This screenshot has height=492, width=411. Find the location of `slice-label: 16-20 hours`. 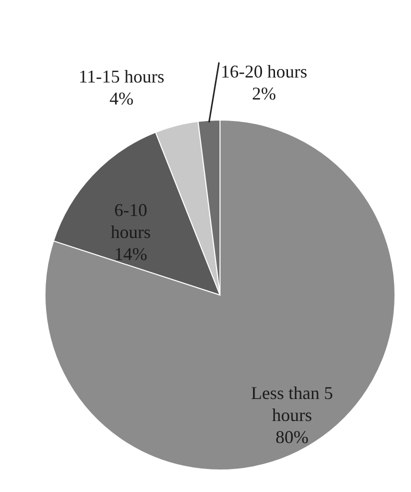

slice-label: 16-20 hours is located at coordinates (264, 71).